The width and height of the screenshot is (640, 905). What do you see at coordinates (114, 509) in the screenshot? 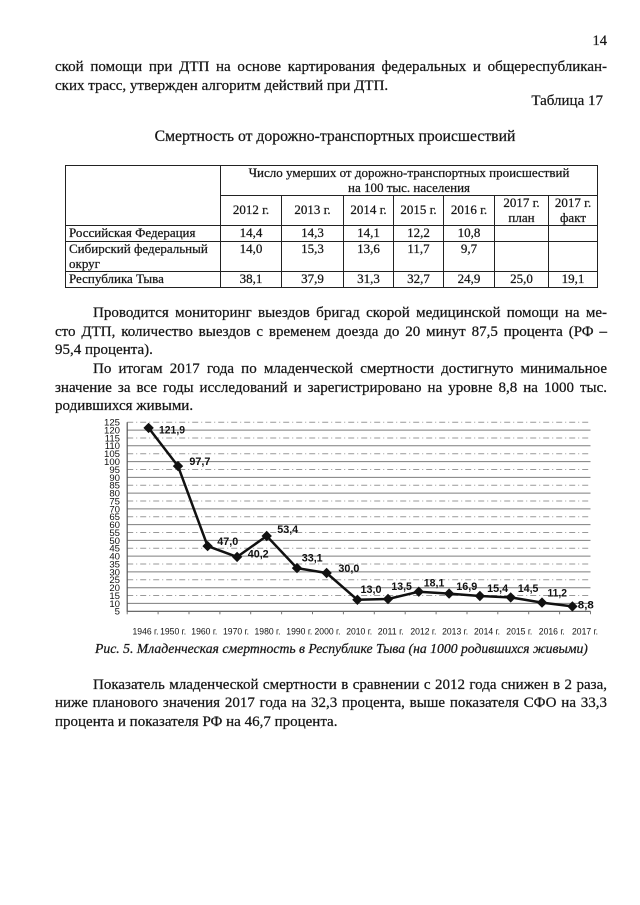
I see `svg-text: 70` at bounding box center [114, 509].